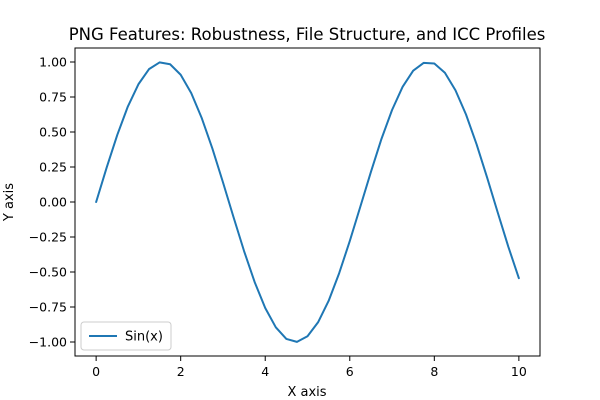  Describe the element at coordinates (9, 202) in the screenshot. I see `y-axis-label: Y axis` at that location.